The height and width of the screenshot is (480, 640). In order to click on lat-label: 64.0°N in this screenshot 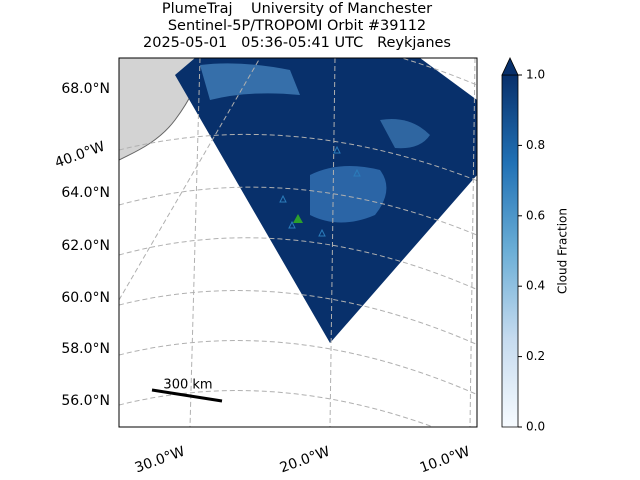, I will do `click(85, 193)`.